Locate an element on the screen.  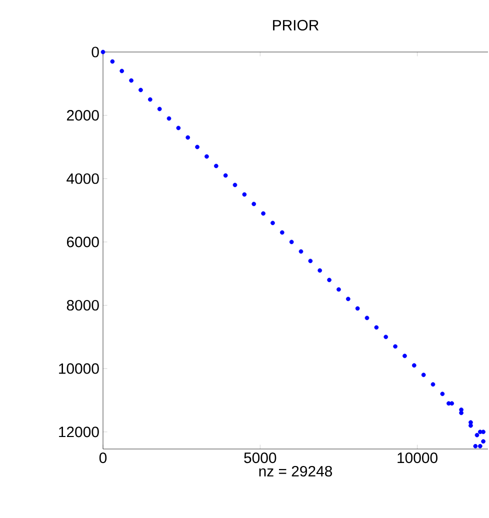
y-tick-label: 0 is located at coordinates (95, 52).